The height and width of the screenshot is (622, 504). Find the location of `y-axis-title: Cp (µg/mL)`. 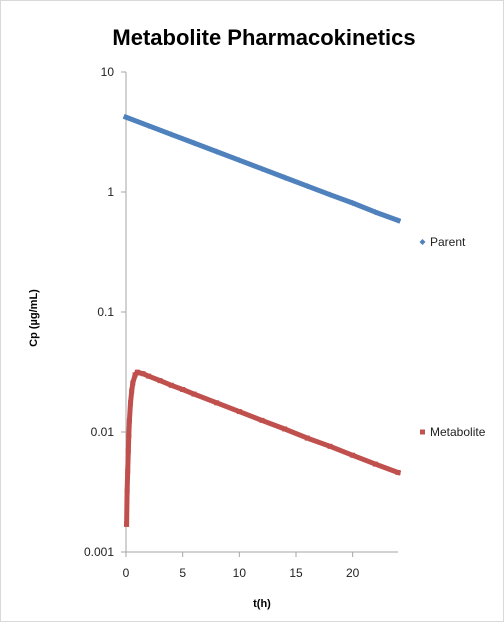

y-axis-title: Cp (µg/mL) is located at coordinates (34, 318).